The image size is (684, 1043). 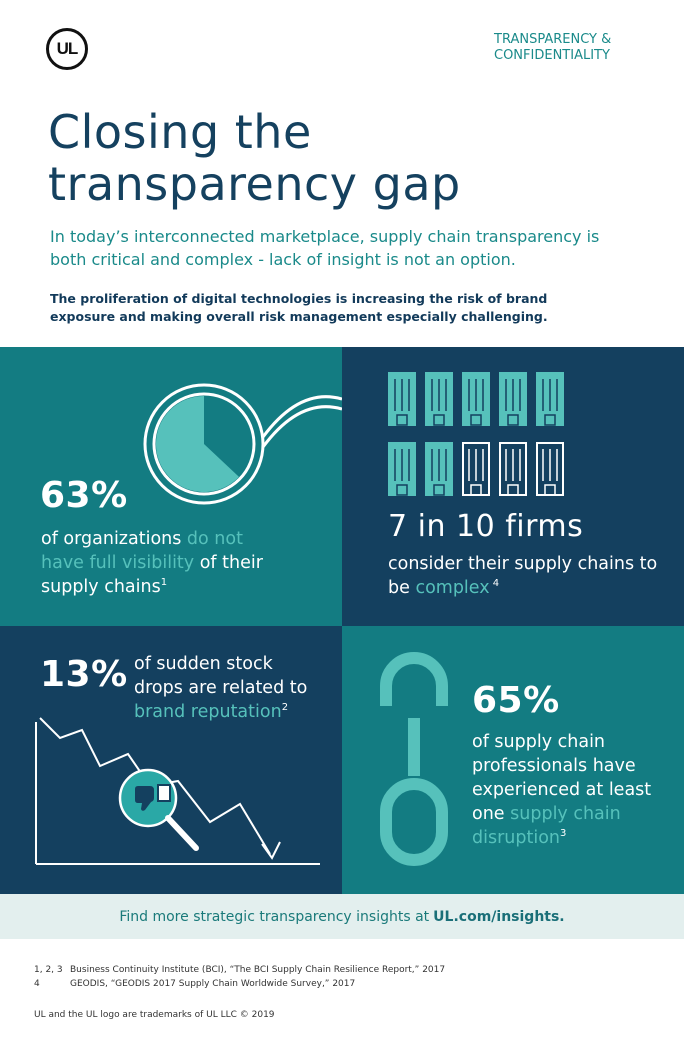 I want to click on ul-logo: UL, so click(x=67, y=49).